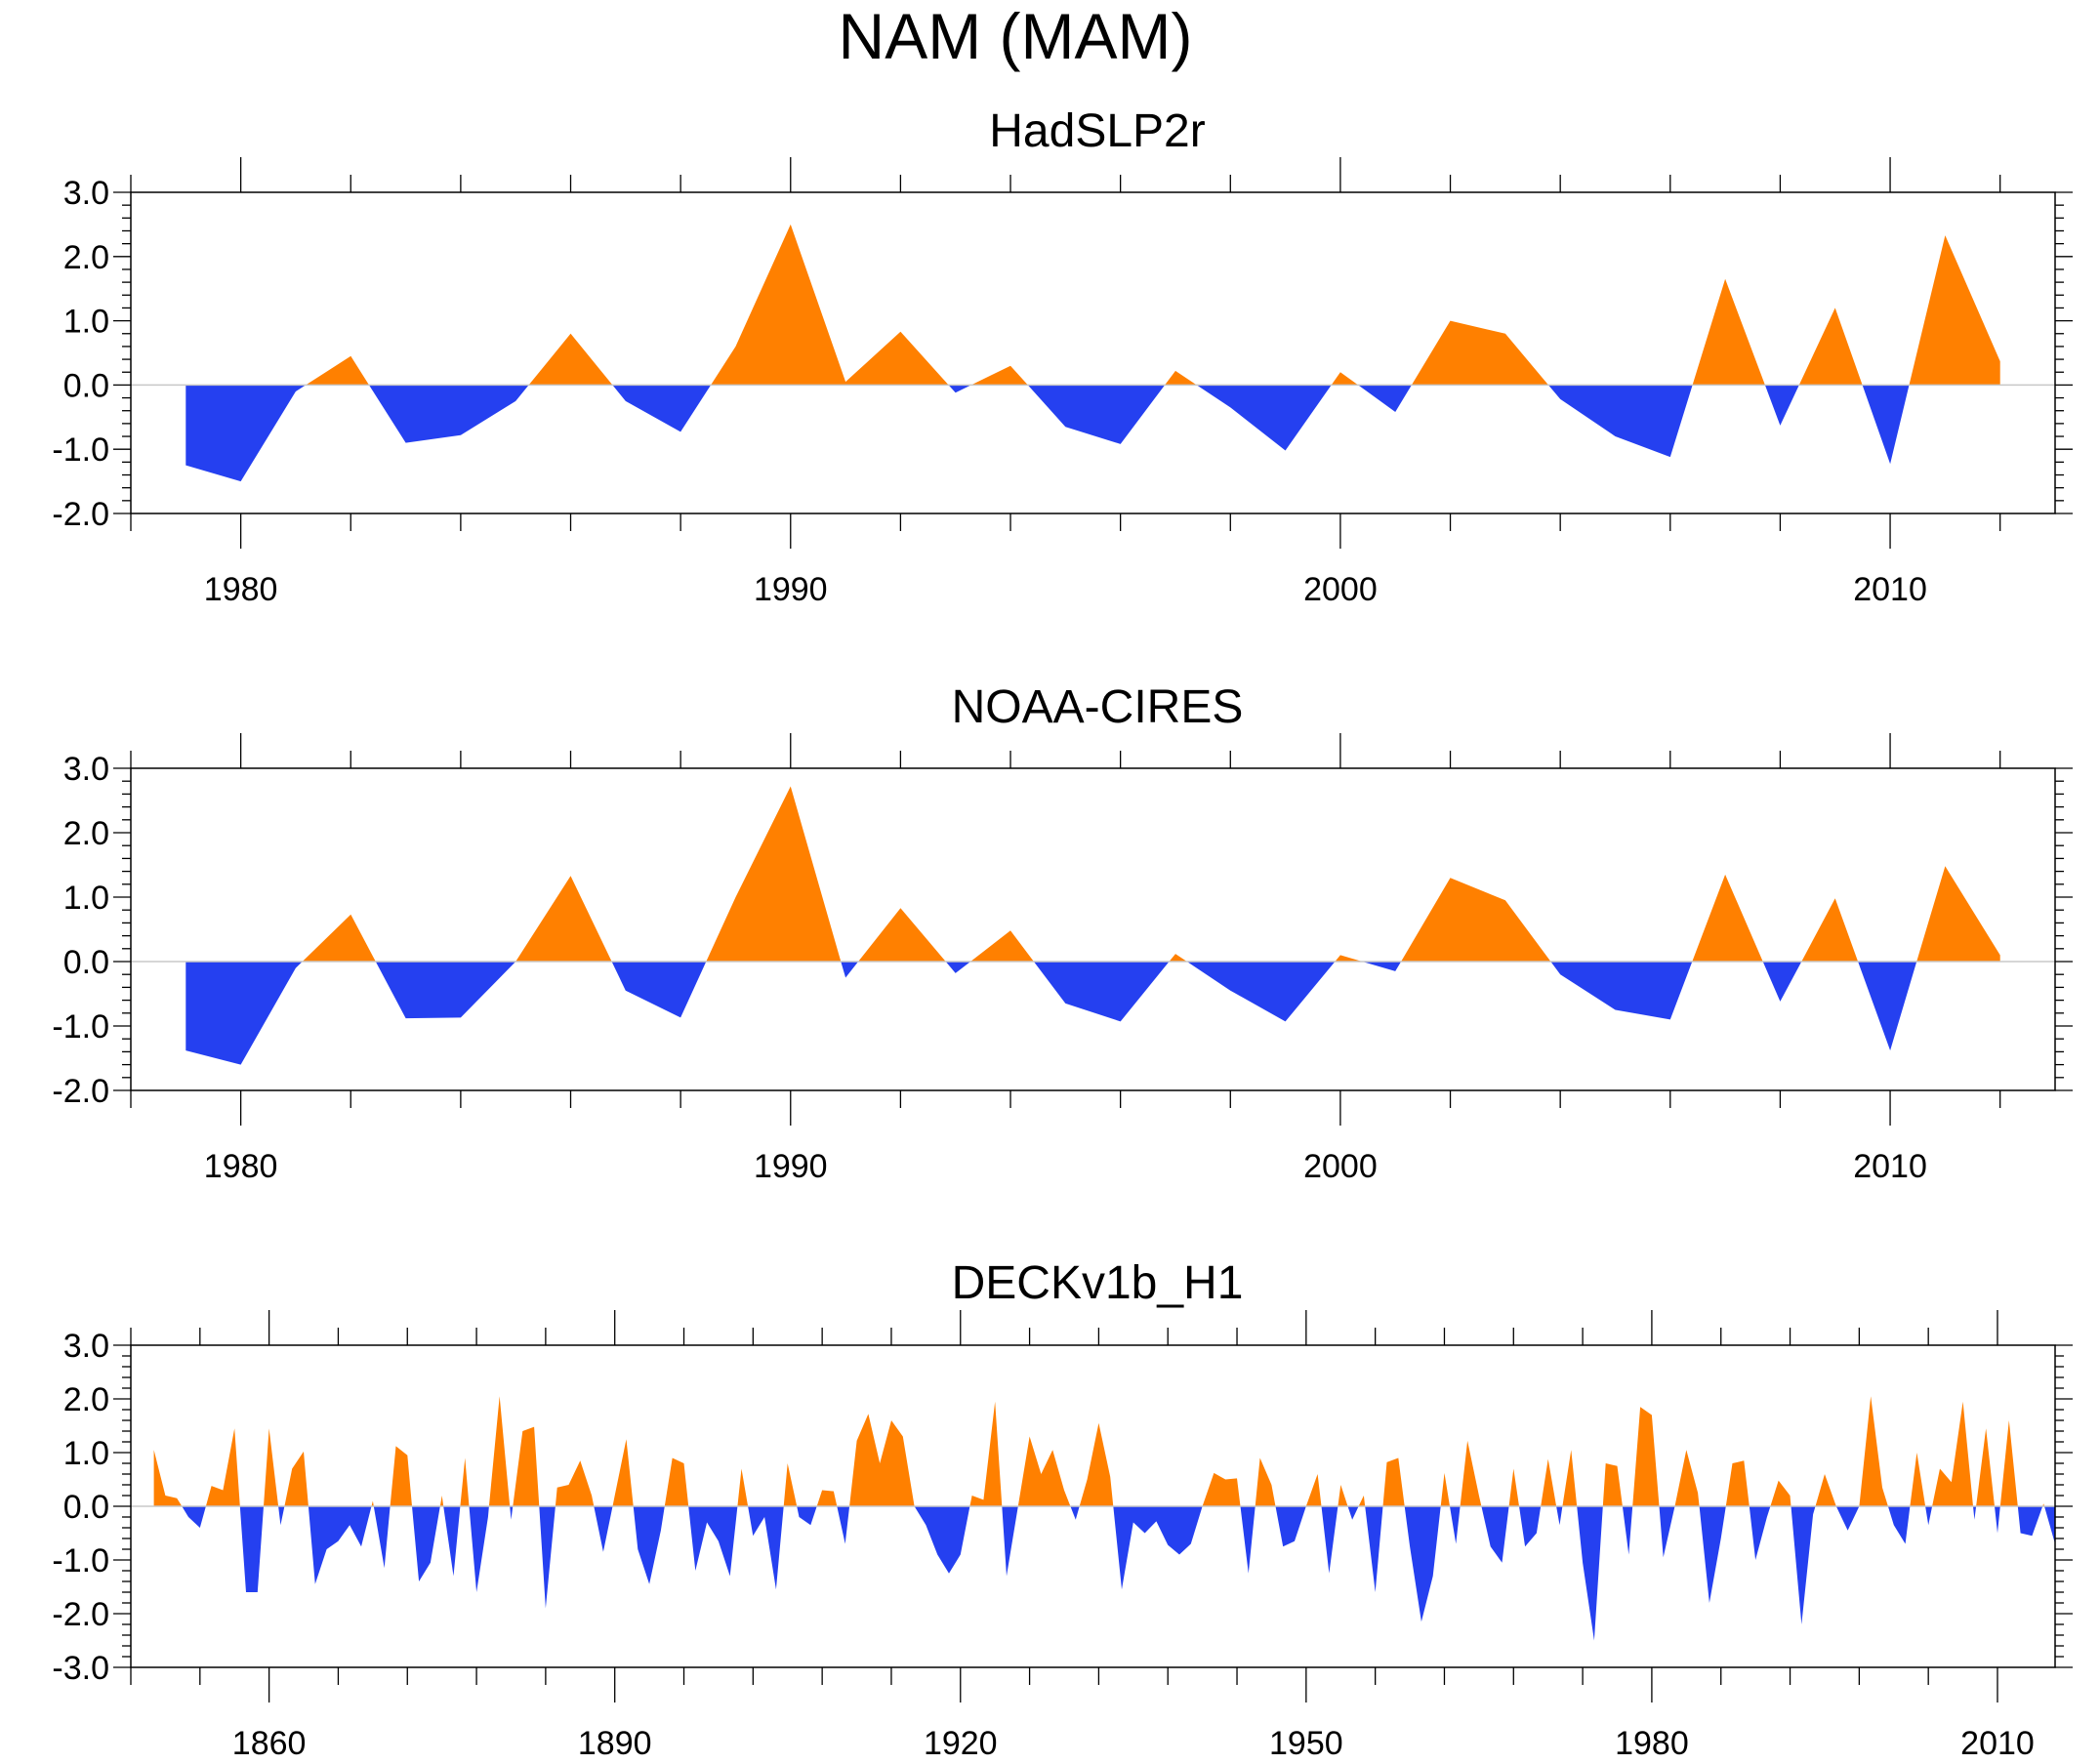  What do you see at coordinates (961, 1743) in the screenshot?
I see `x-tick-label: 1920` at bounding box center [961, 1743].